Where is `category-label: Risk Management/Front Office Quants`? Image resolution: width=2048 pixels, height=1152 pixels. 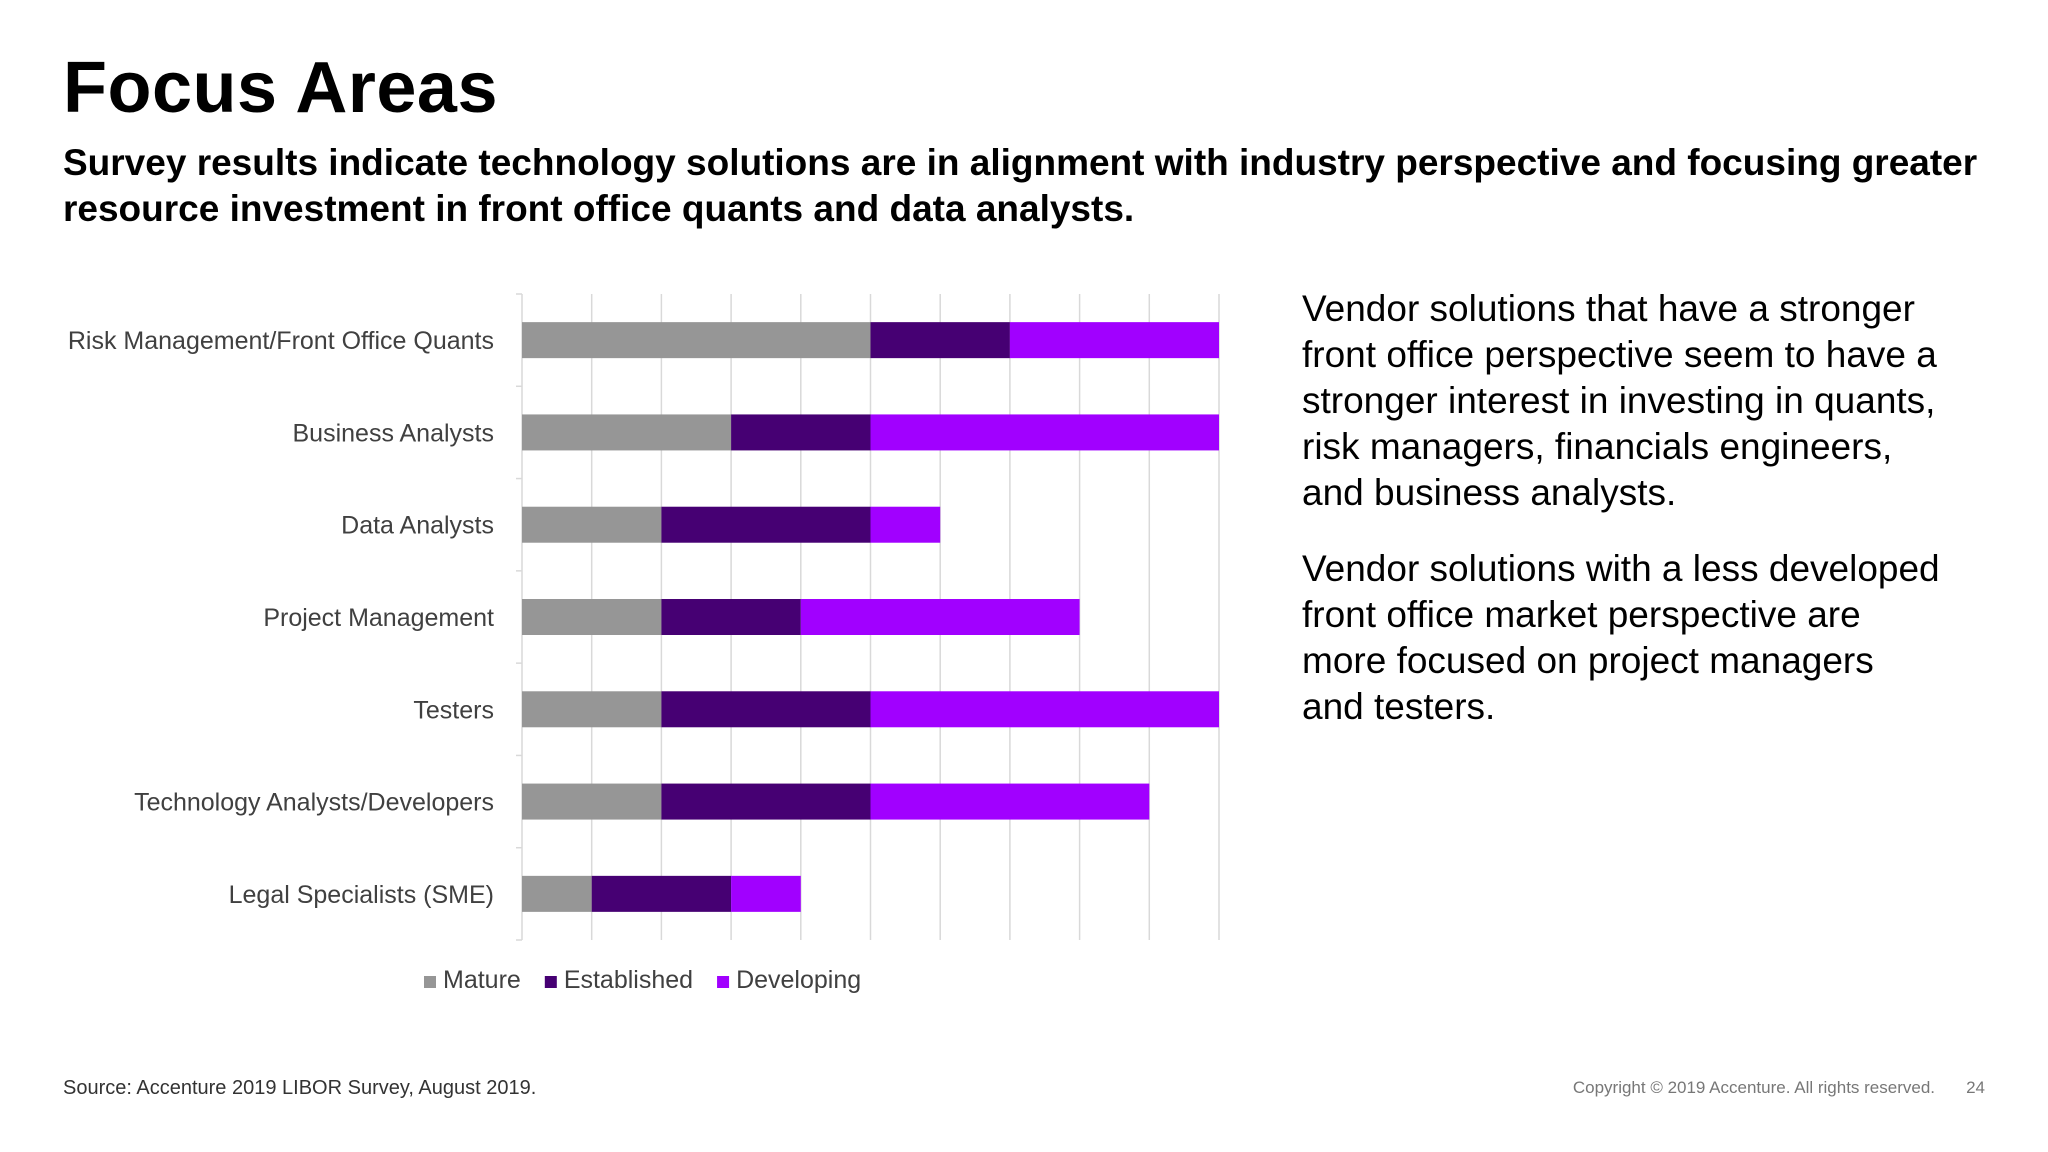
category-label: Risk Management/Front Office Quants is located at coordinates (281, 341).